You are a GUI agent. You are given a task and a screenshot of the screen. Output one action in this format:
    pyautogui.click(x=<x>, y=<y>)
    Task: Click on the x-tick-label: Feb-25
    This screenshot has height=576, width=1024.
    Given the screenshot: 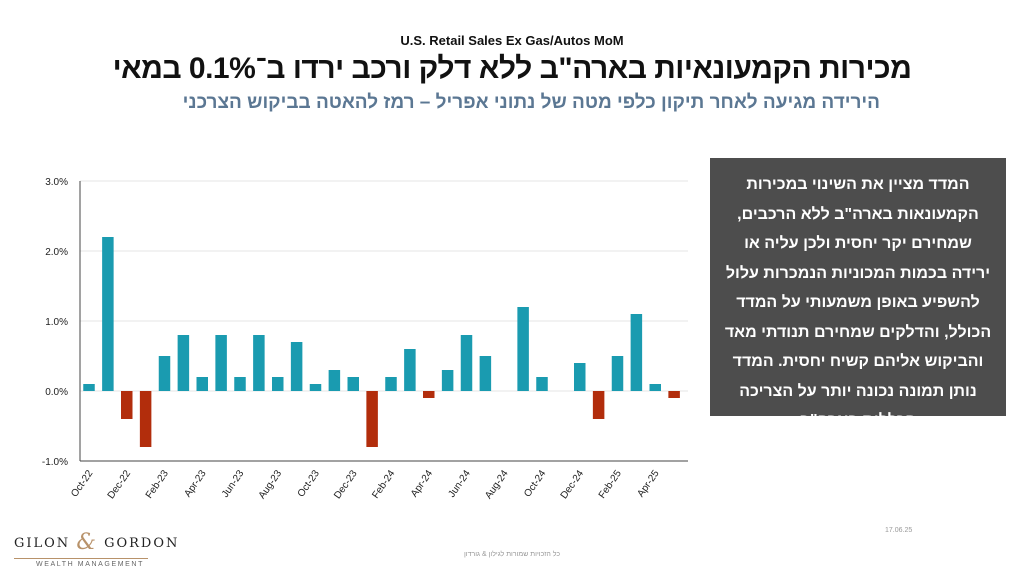 What is the action you would take?
    pyautogui.click(x=610, y=484)
    